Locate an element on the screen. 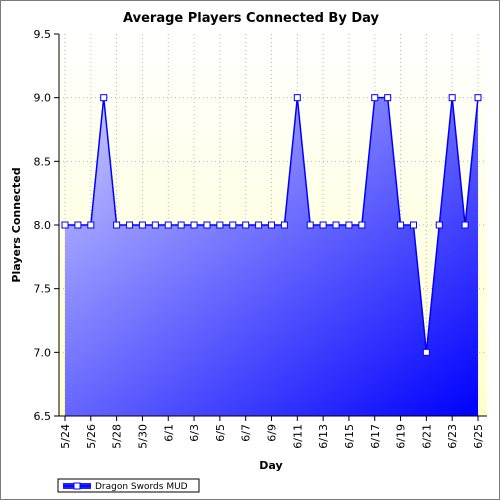 This screenshot has width=500, height=501. y-tick-label: 8.0 is located at coordinates (43, 225).